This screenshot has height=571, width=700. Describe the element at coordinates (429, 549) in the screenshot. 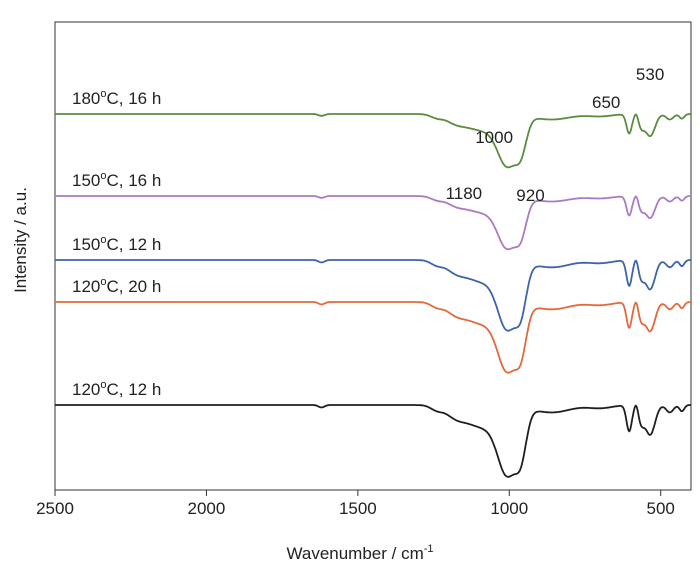

I see `x-axis-label-sup: -1` at that location.